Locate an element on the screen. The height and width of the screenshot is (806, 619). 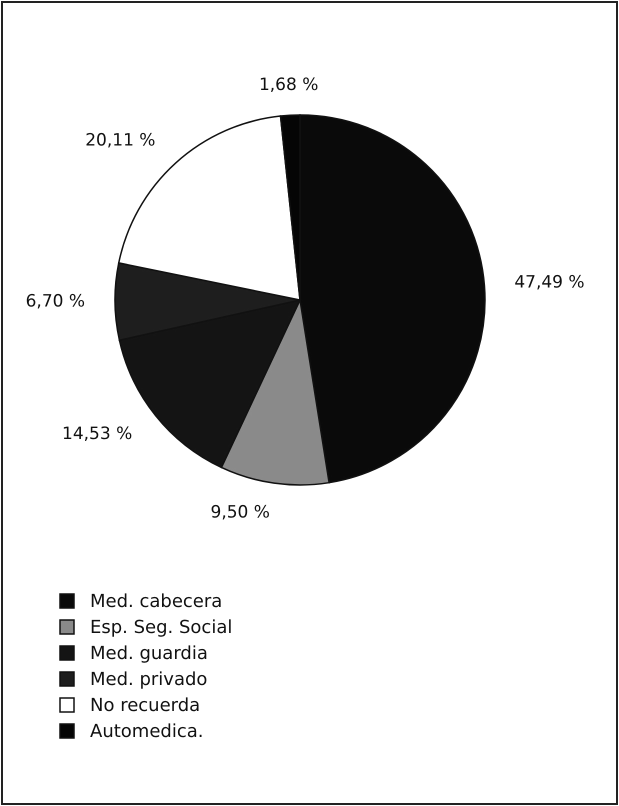
data-label: 1,68 % is located at coordinates (288, 84).